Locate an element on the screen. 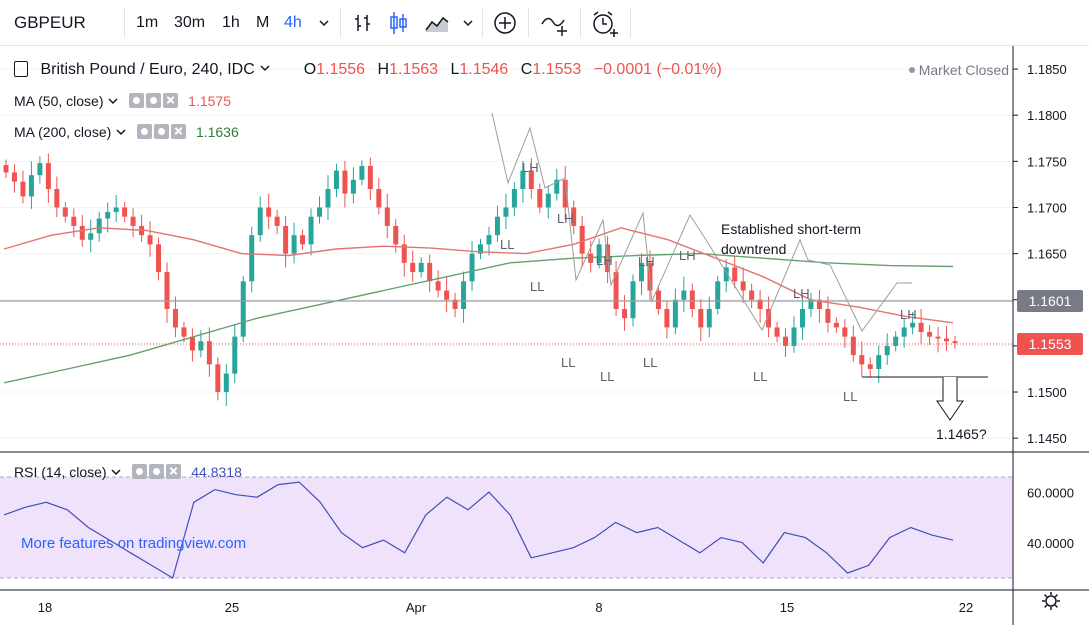 Image resolution: width=1089 pixels, height=625 pixels. watermark-link: More features on tradingview.com is located at coordinates (134, 543).